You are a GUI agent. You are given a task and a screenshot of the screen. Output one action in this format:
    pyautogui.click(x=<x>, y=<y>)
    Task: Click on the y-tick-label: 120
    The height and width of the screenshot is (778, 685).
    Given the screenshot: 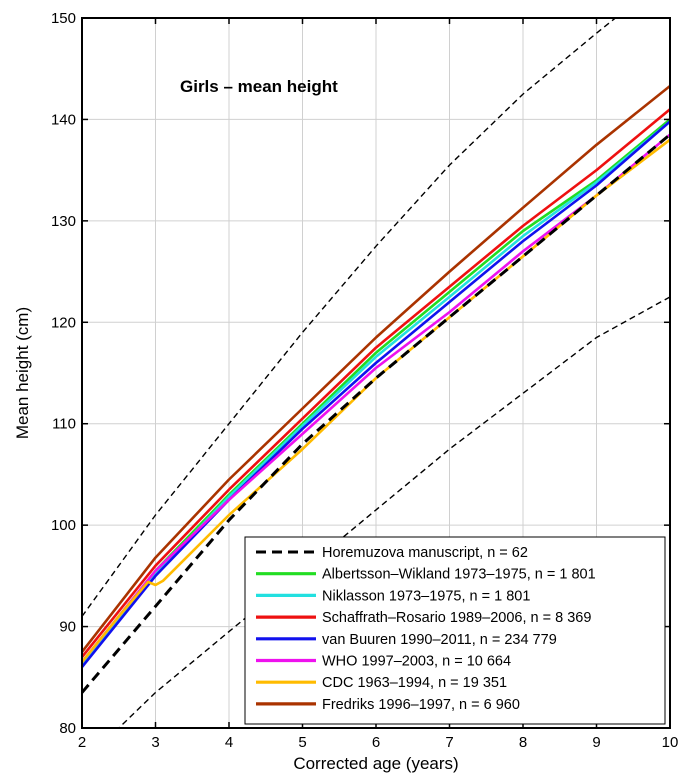 What is the action you would take?
    pyautogui.click(x=63, y=322)
    